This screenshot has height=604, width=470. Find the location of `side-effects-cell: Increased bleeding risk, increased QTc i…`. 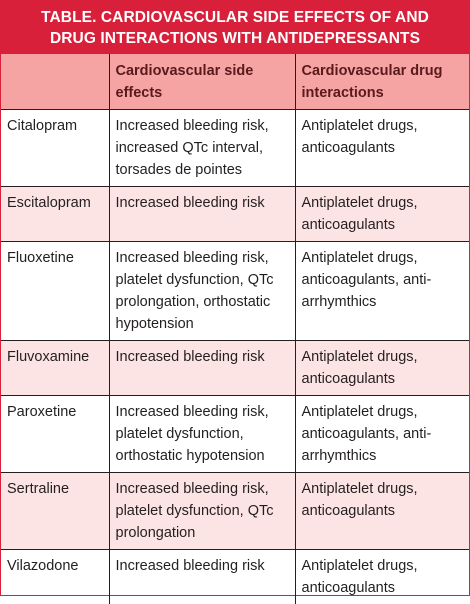

side-effects-cell: Increased bleeding risk, increased QTc i… is located at coordinates (202, 148).